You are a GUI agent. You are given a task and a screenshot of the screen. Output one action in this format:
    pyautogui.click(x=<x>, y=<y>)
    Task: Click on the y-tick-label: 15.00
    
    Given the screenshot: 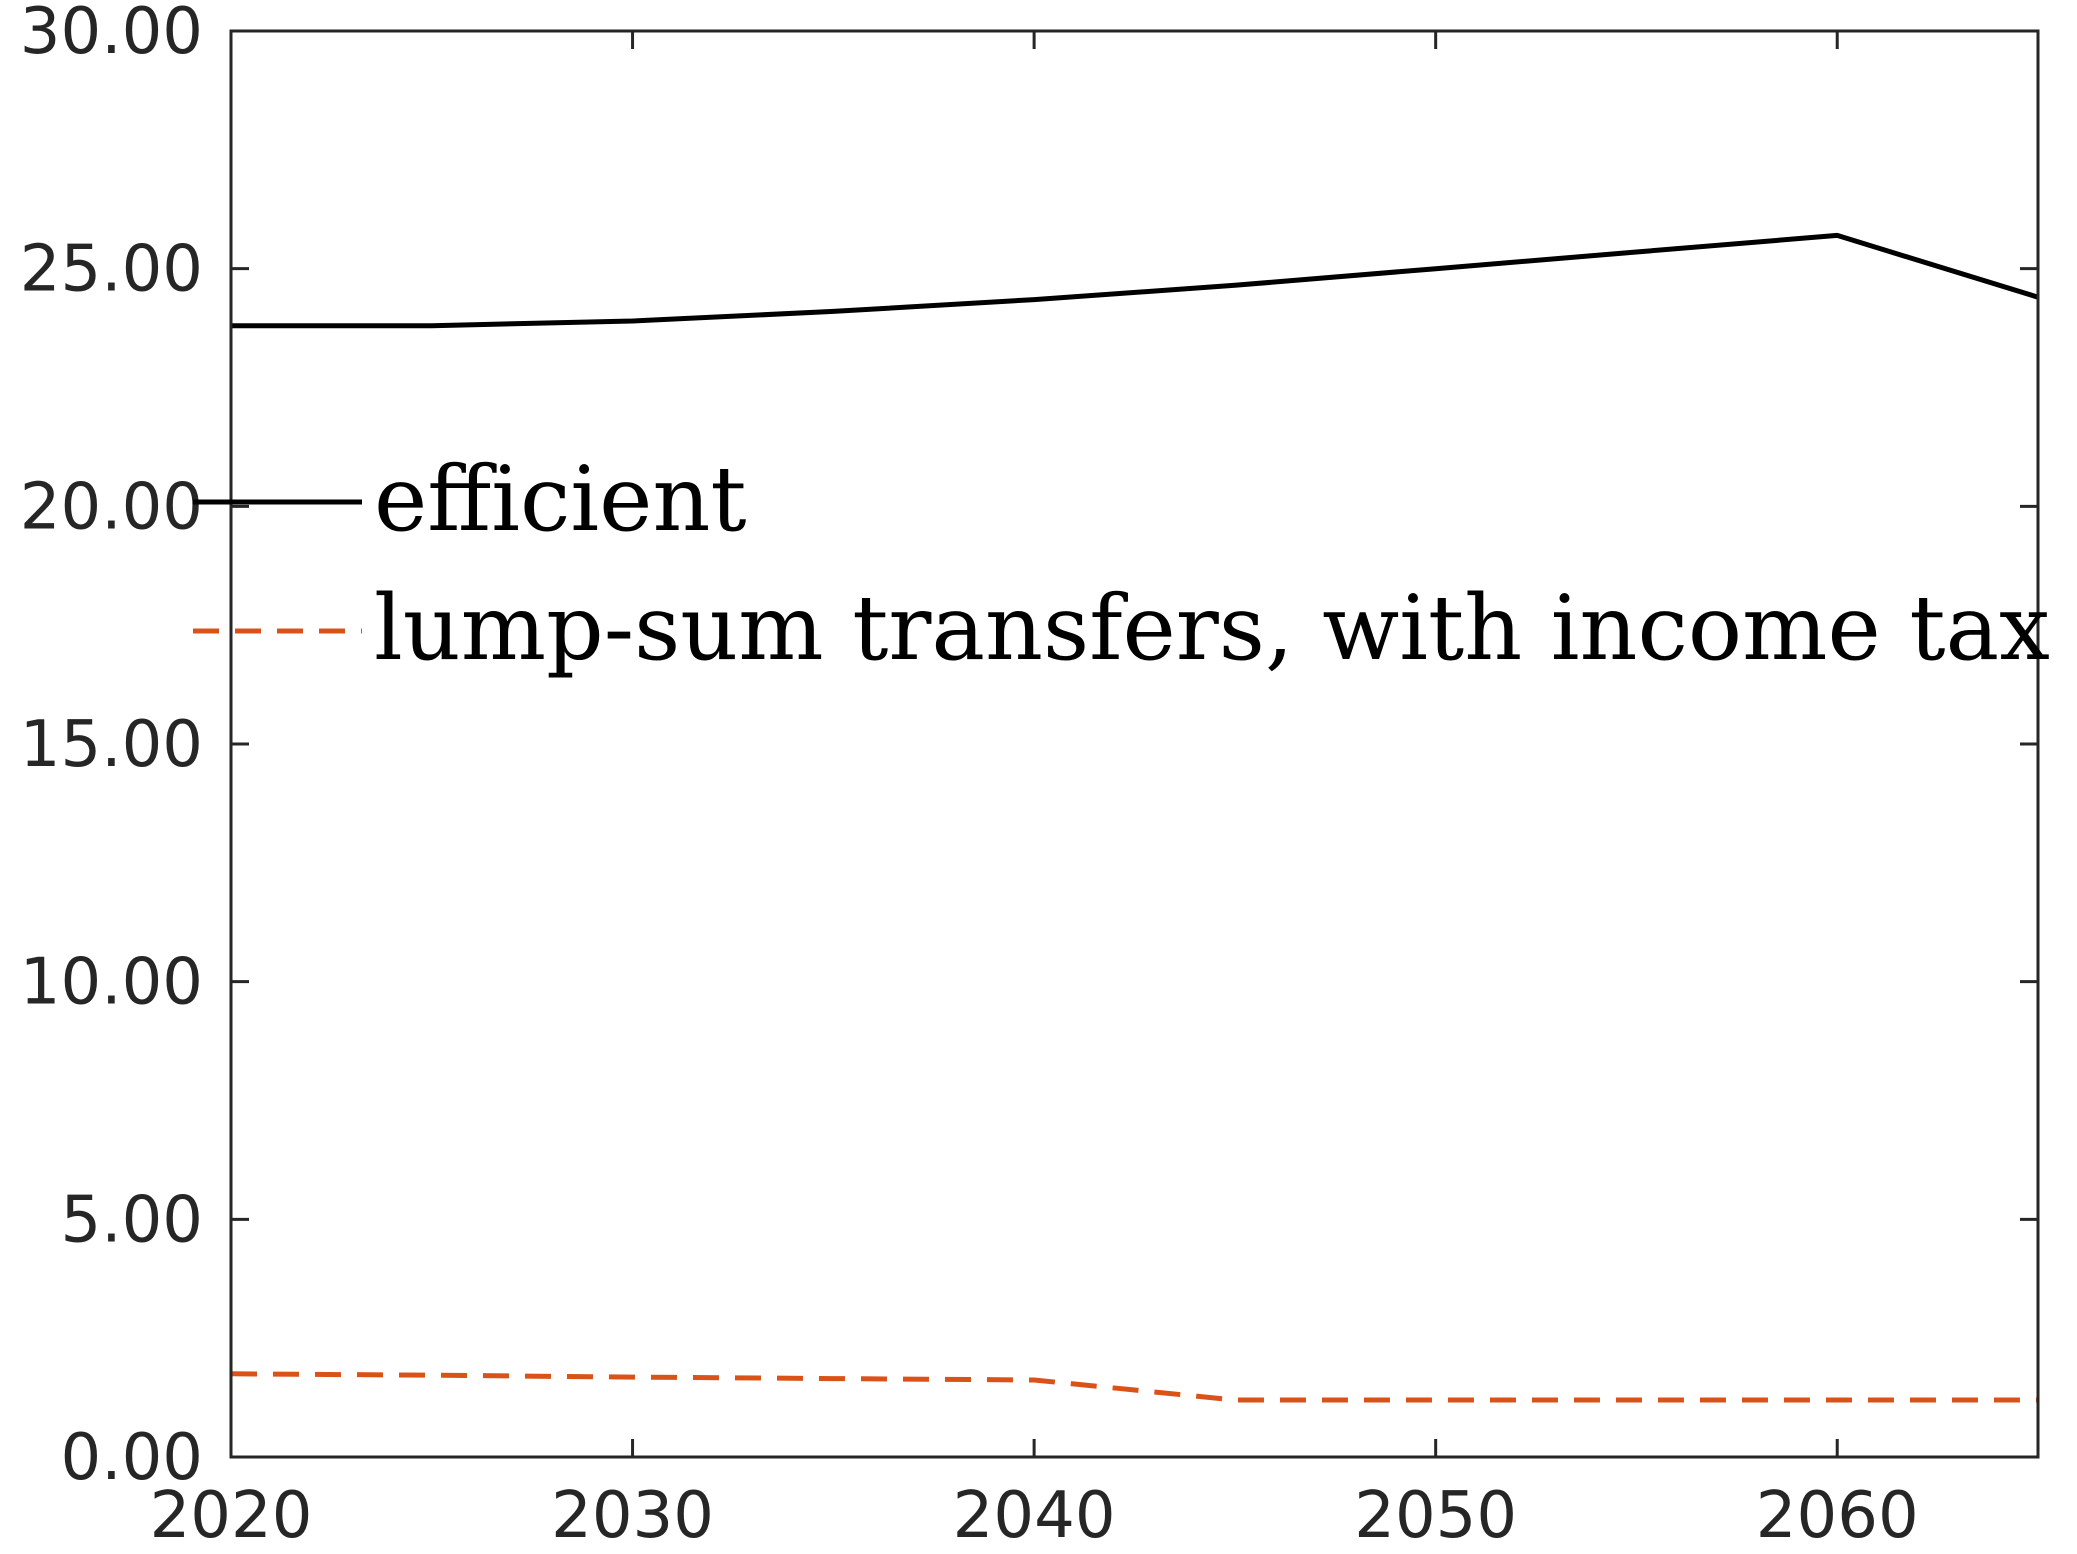 What is the action you would take?
    pyautogui.click(x=111, y=745)
    